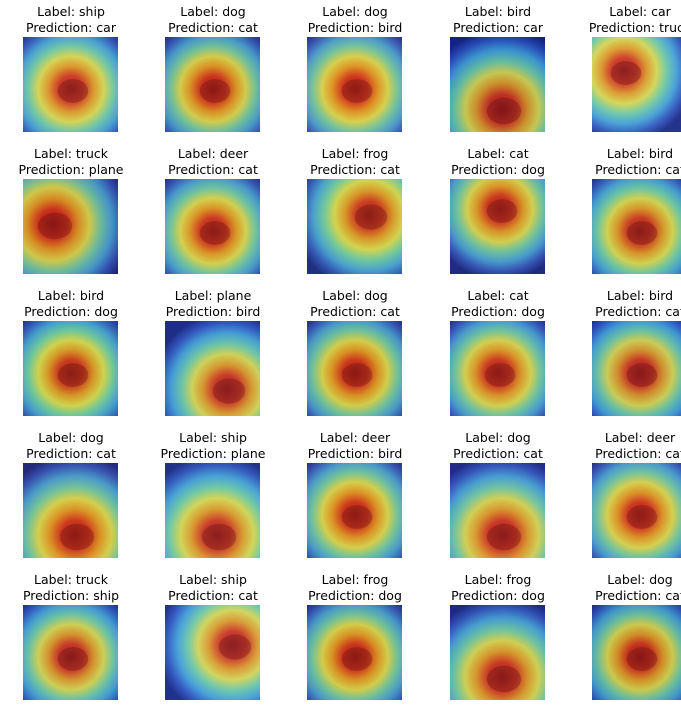 Image resolution: width=681 pixels, height=714 pixels. I want to click on grid-cell: Label: bird Prediction: dog, so click(71, 359).